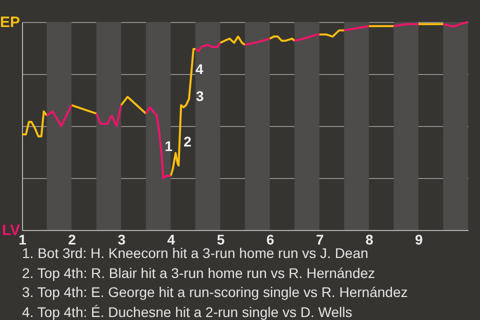  What do you see at coordinates (320, 240) in the screenshot?
I see `x-tick-label: 7` at bounding box center [320, 240].